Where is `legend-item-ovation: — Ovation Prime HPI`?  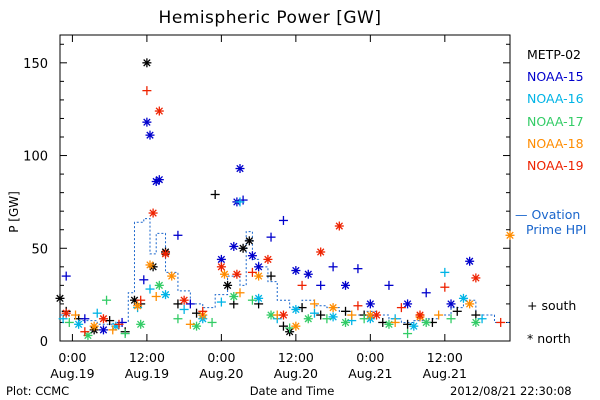 legend-item-ovation: — Ovation Prime HPI is located at coordinates (550, 222).